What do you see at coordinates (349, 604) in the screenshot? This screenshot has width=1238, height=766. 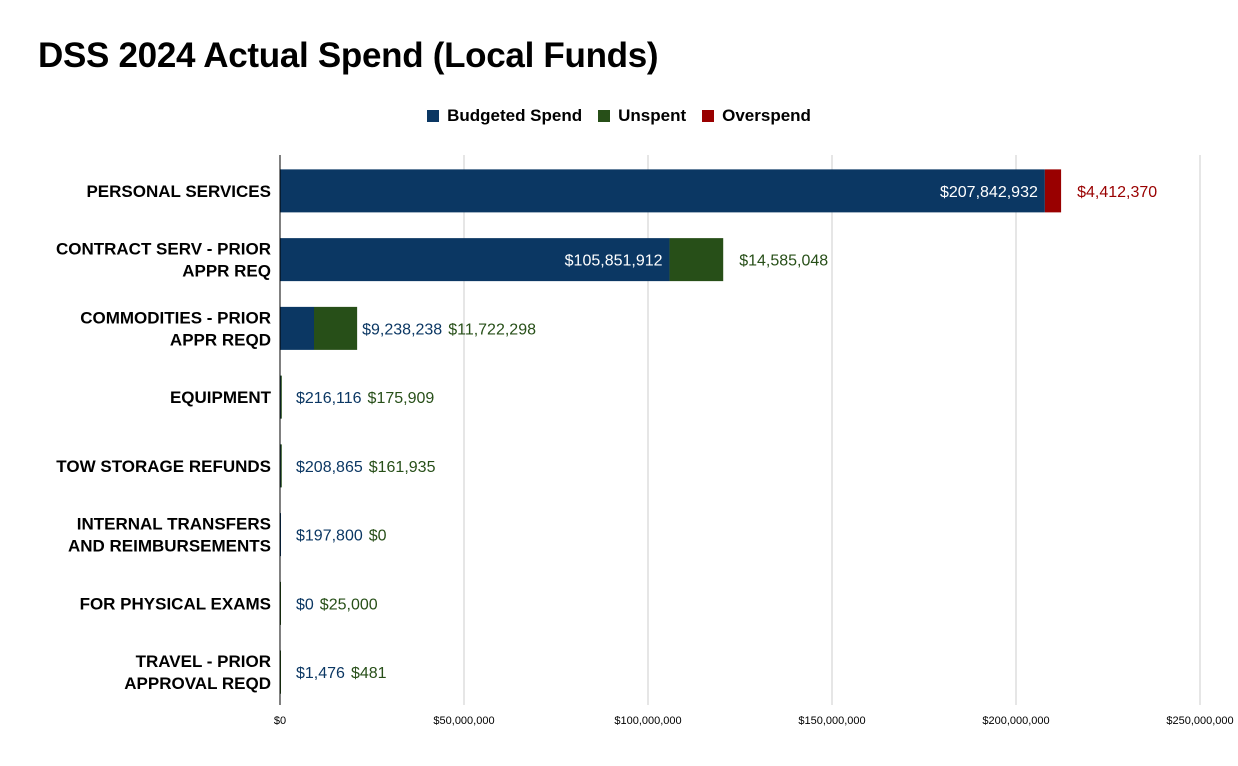 I see `data-label-unspent: $25,000` at bounding box center [349, 604].